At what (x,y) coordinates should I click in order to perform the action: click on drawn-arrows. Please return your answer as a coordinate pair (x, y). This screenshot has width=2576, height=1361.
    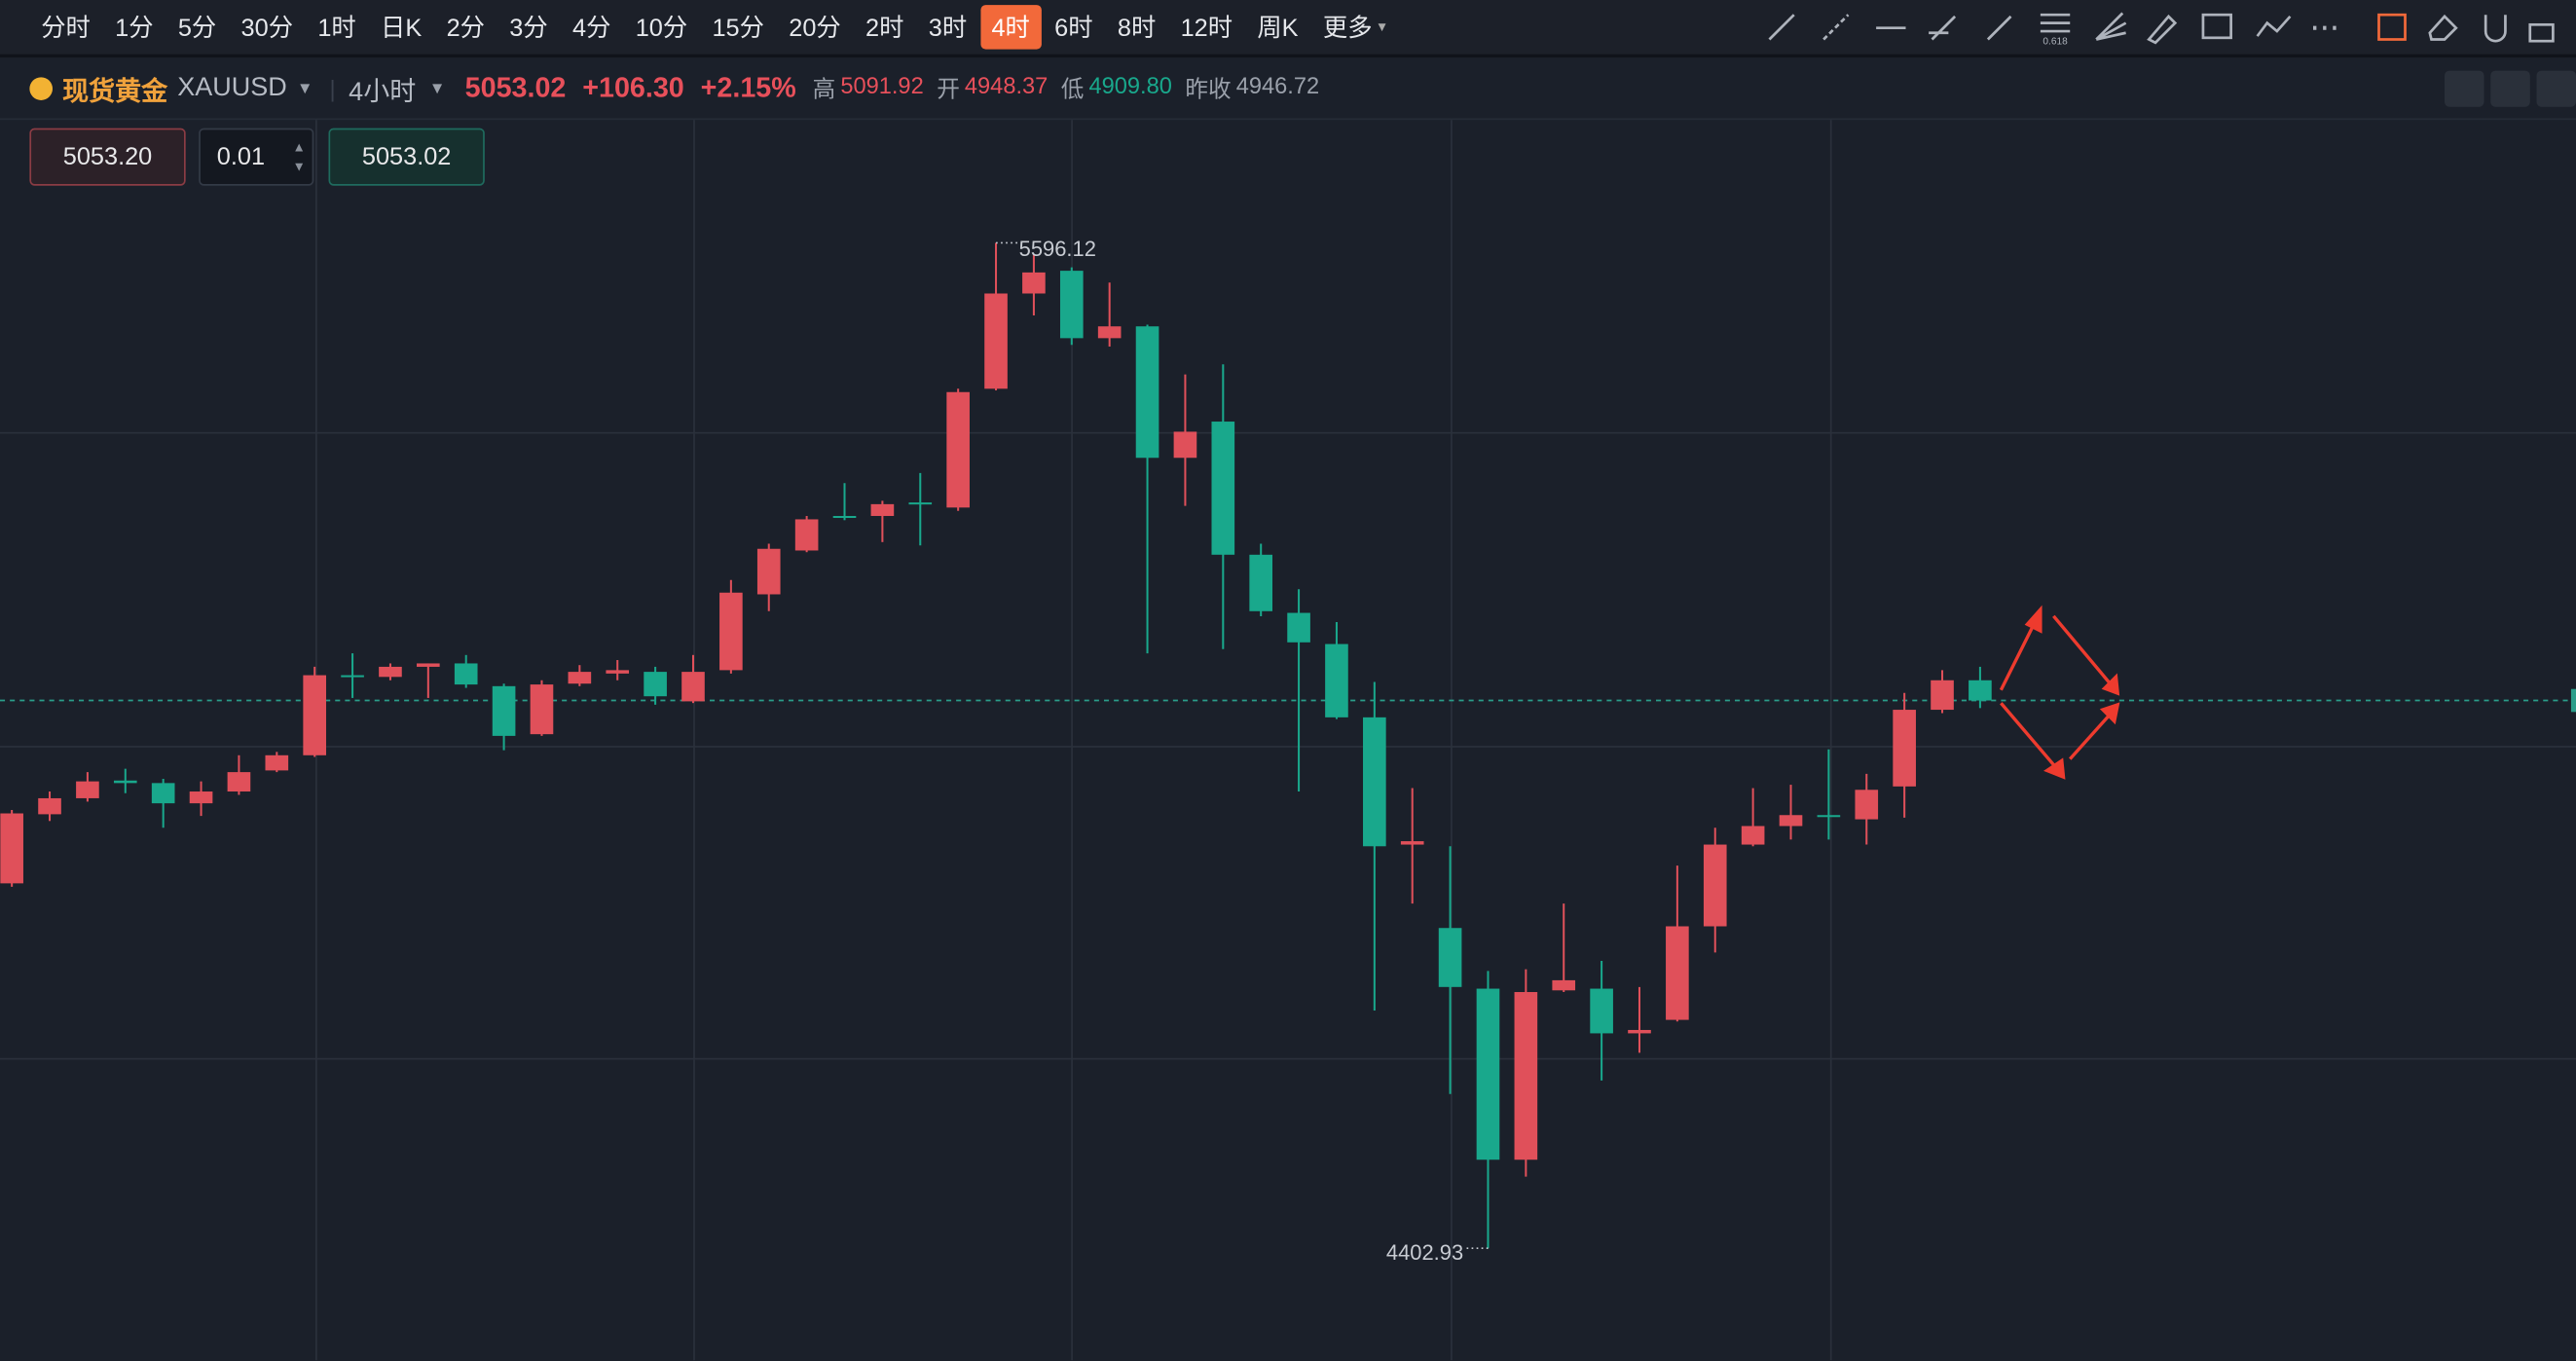
    Looking at the image, I should click on (2059, 692).